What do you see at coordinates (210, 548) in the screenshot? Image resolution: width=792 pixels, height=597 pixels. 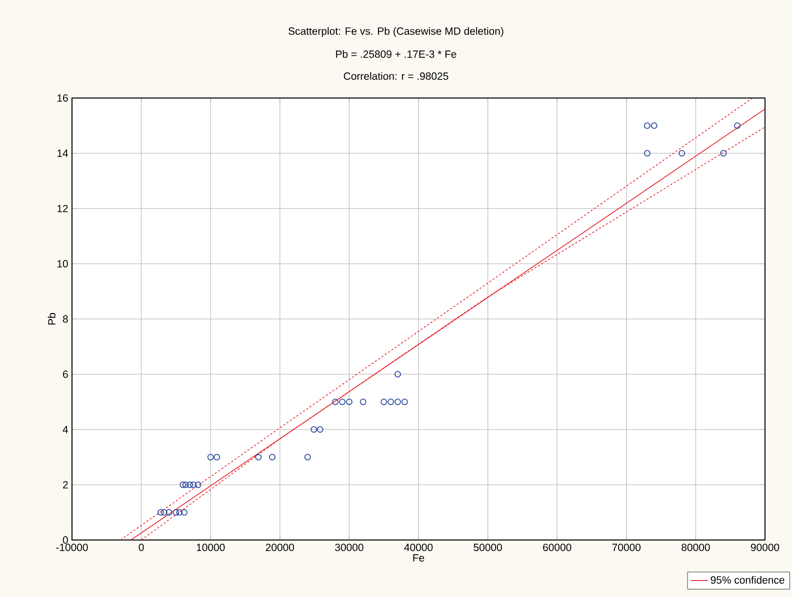 I see `x-tick-label: 10000` at bounding box center [210, 548].